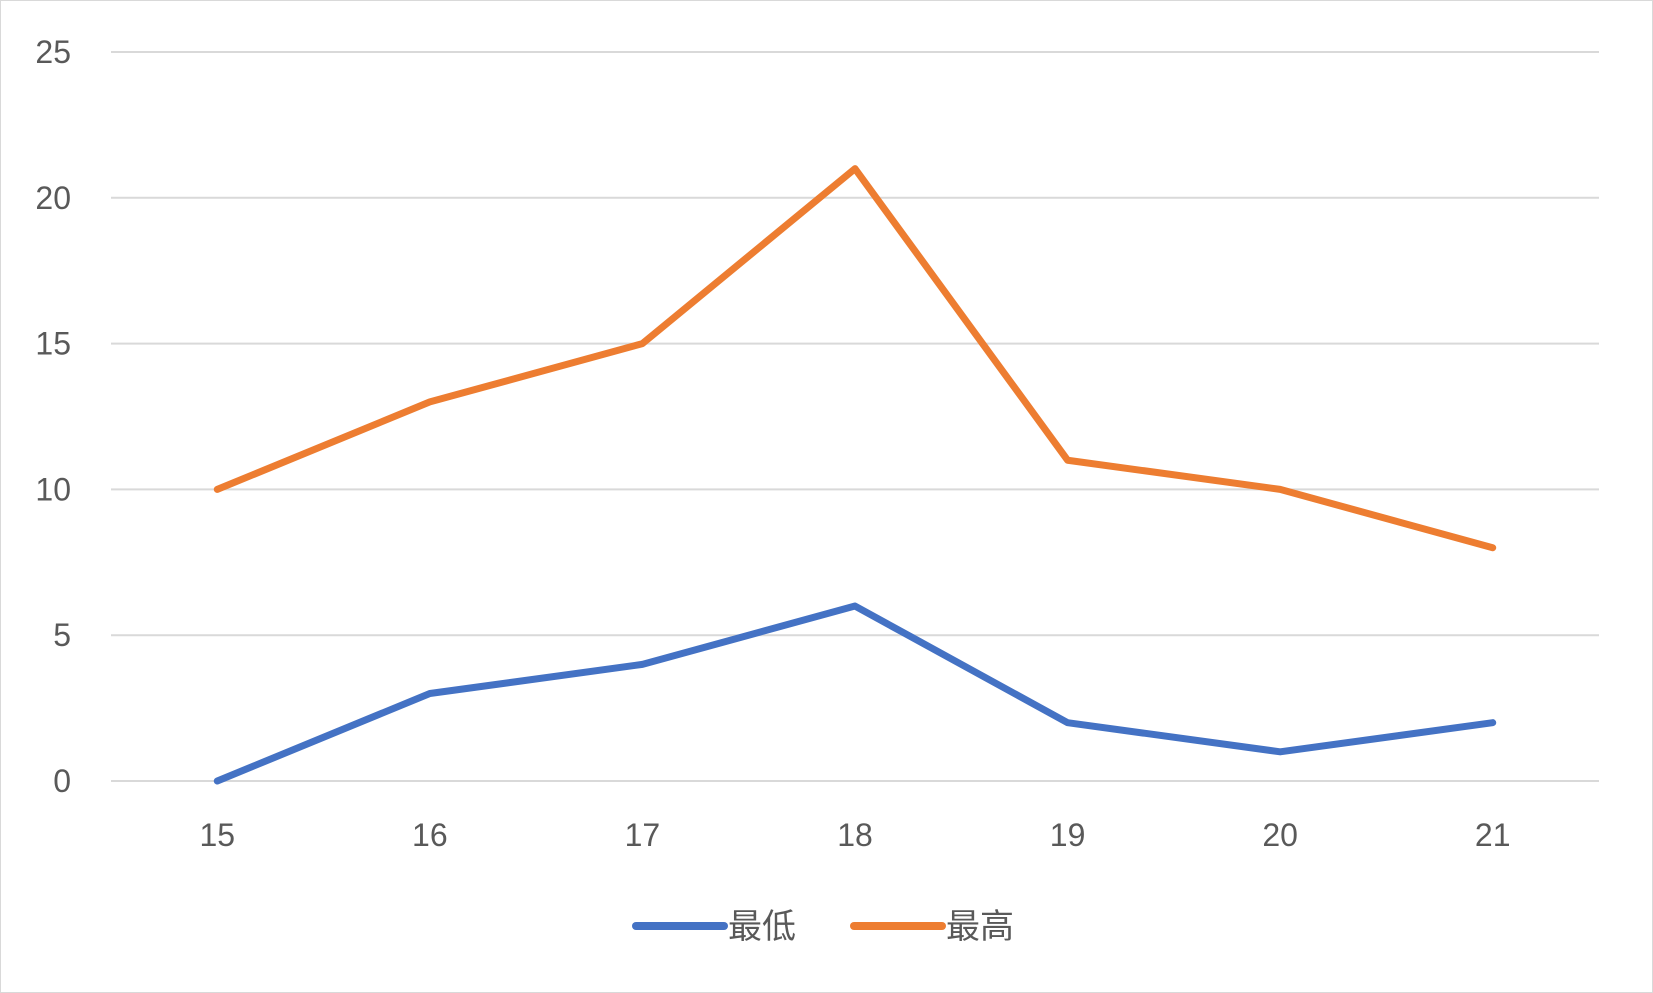 This screenshot has width=1653, height=993. I want to click on x-axis-ticks: 15 16 17 18 19 20 21, so click(854, 835).